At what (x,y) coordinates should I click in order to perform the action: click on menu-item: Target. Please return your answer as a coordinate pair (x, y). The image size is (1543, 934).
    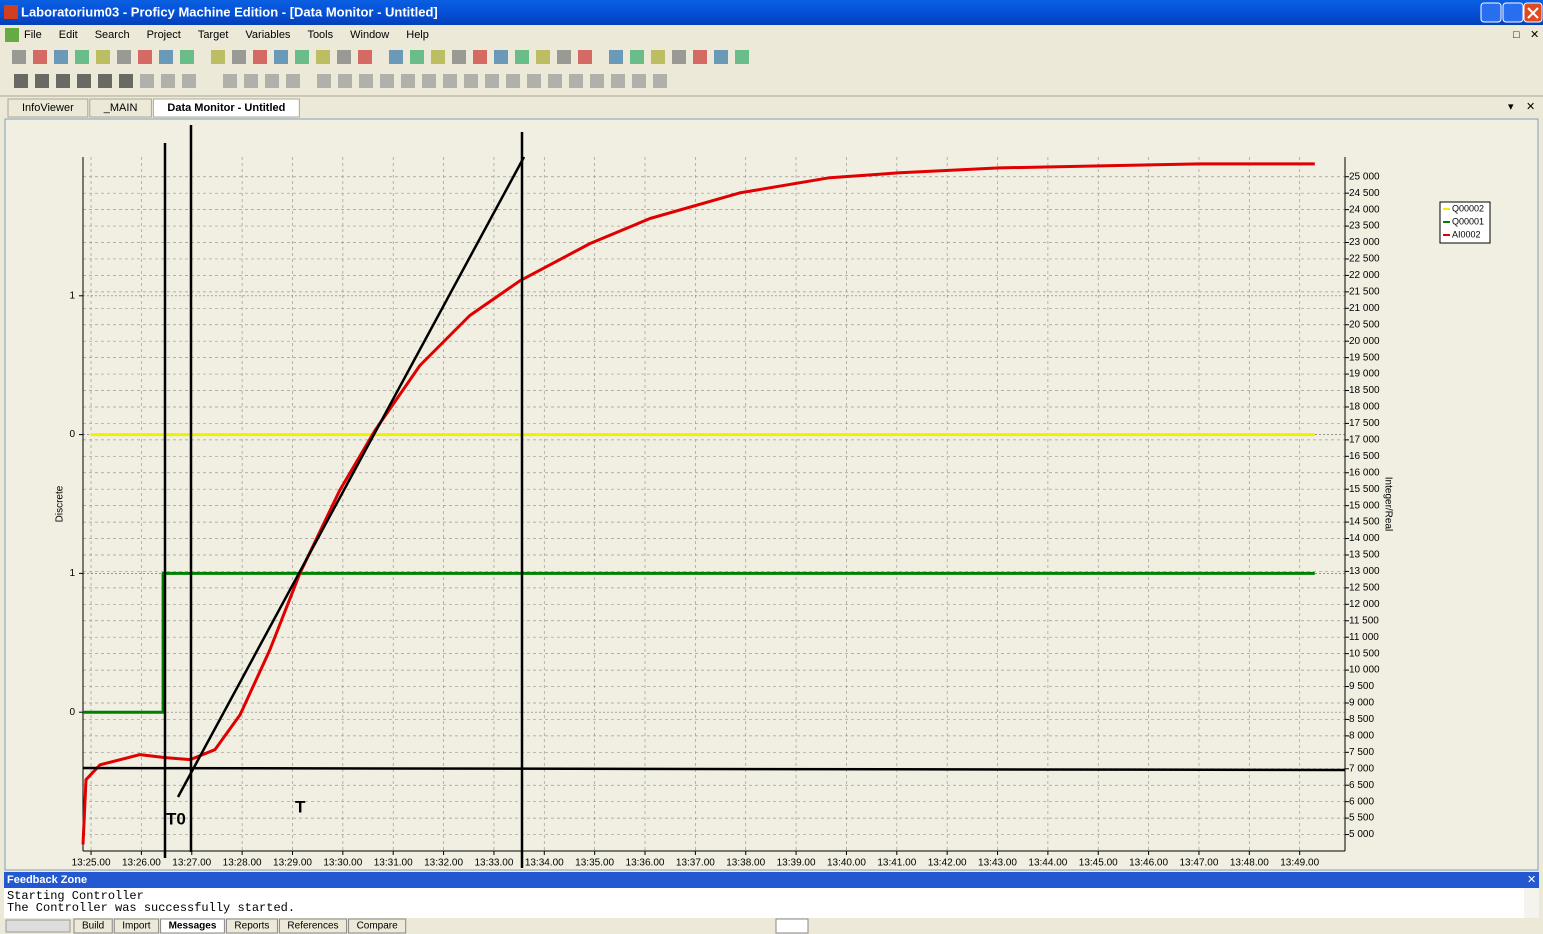
    Looking at the image, I should click on (213, 35).